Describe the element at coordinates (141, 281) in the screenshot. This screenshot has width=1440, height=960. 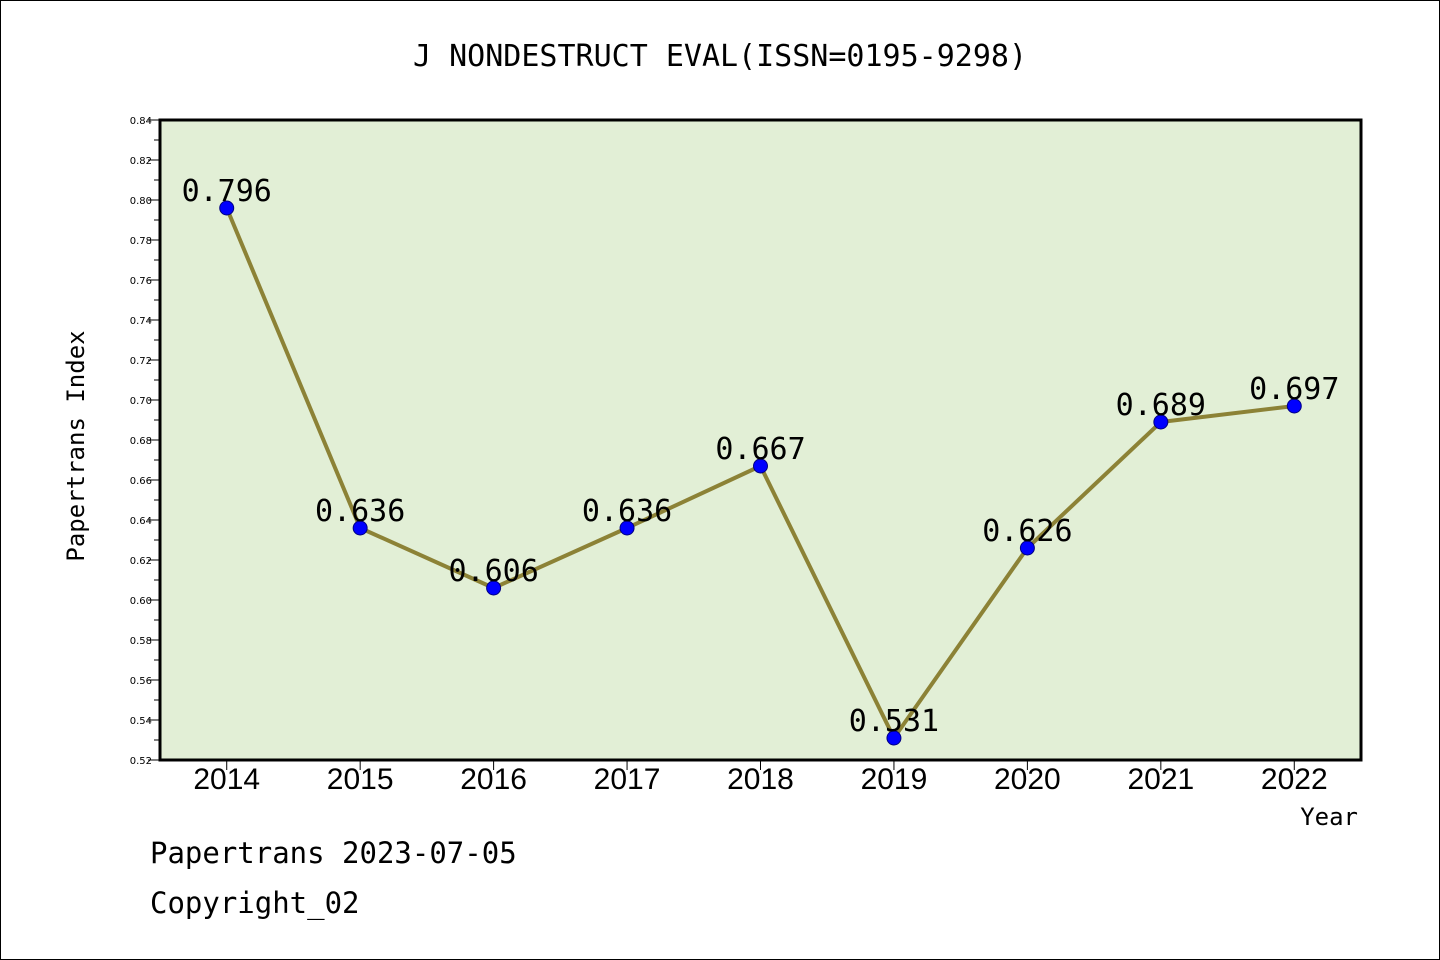
I see `y-tick-label: 0.76` at that location.